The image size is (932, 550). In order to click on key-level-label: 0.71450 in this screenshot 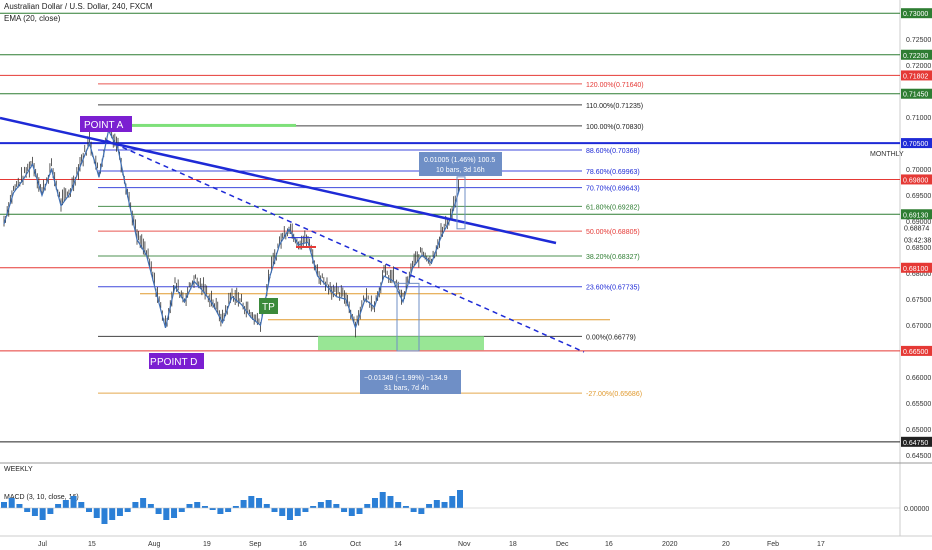, I will do `click(915, 95)`.